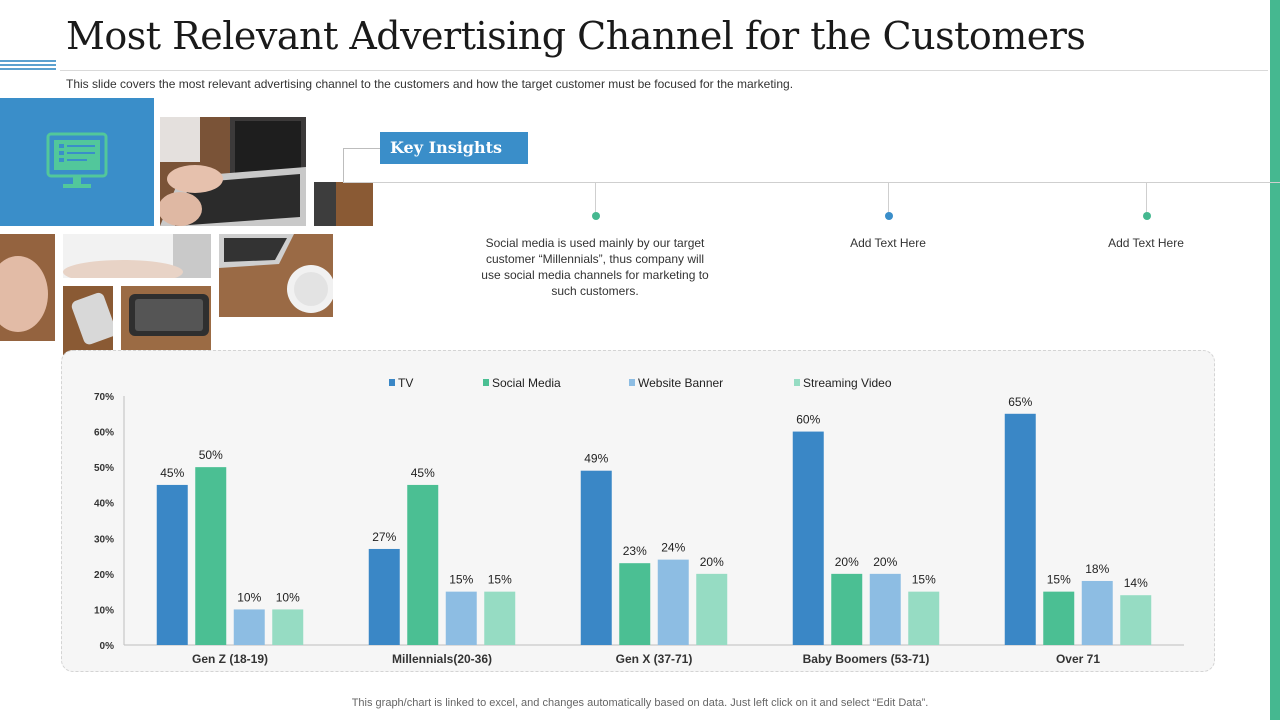 The width and height of the screenshot is (1280, 720). I want to click on photo-sleeve, so click(137, 256).